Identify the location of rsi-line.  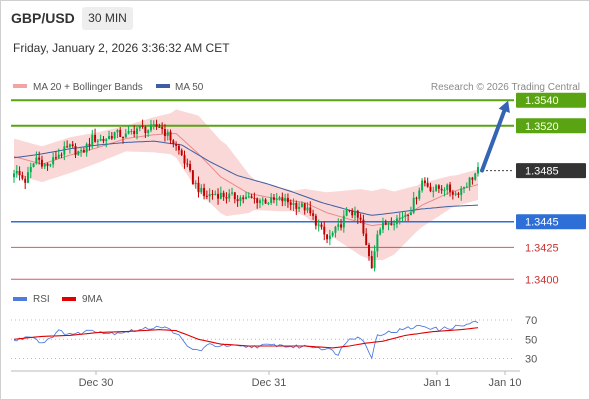
(246, 340).